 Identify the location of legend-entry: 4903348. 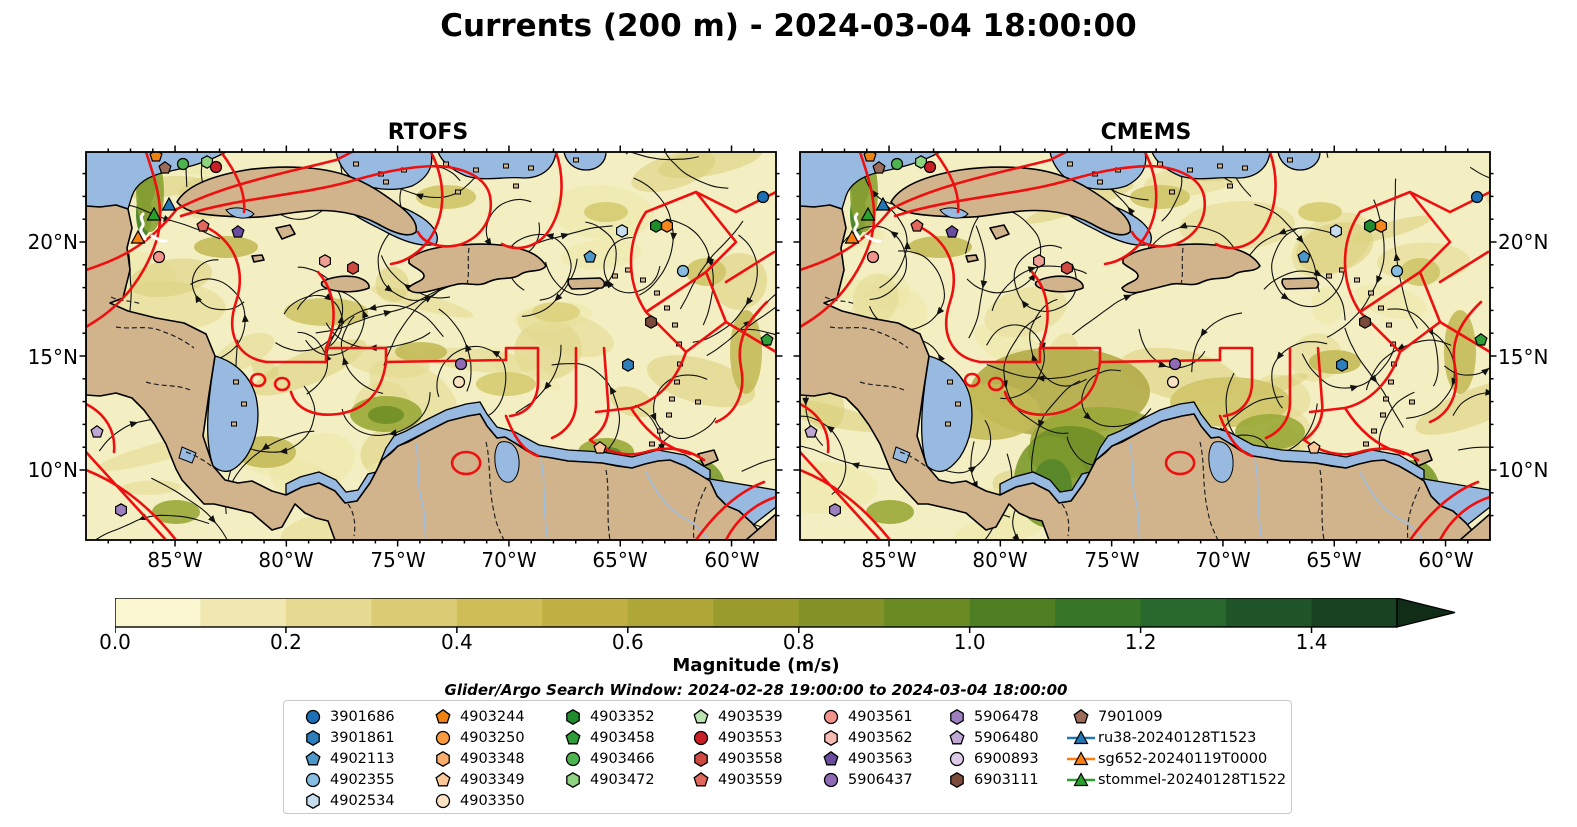
(476, 758).